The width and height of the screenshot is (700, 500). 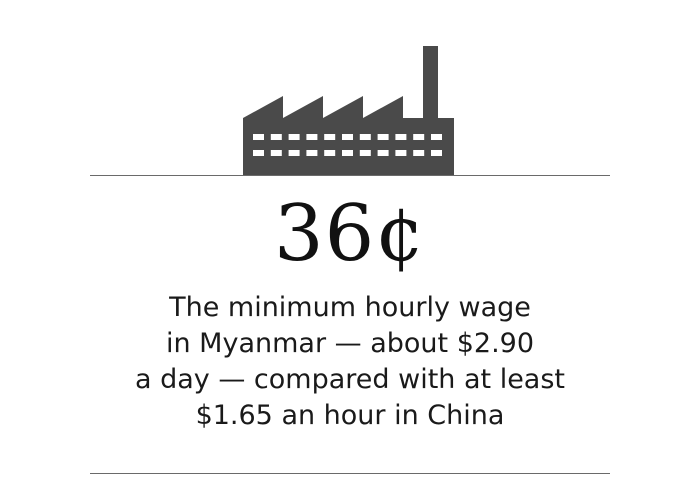 What do you see at coordinates (350, 415) in the screenshot?
I see `caption-line: $1.65 an hour in China` at bounding box center [350, 415].